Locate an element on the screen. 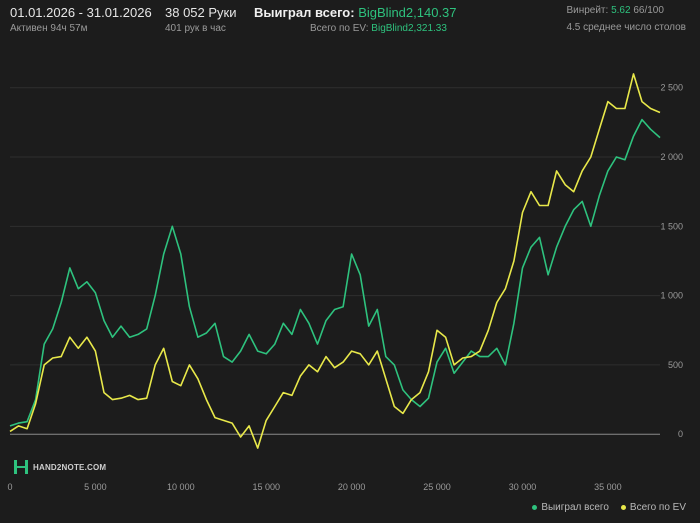  legend-dot-ev is located at coordinates (623, 507).